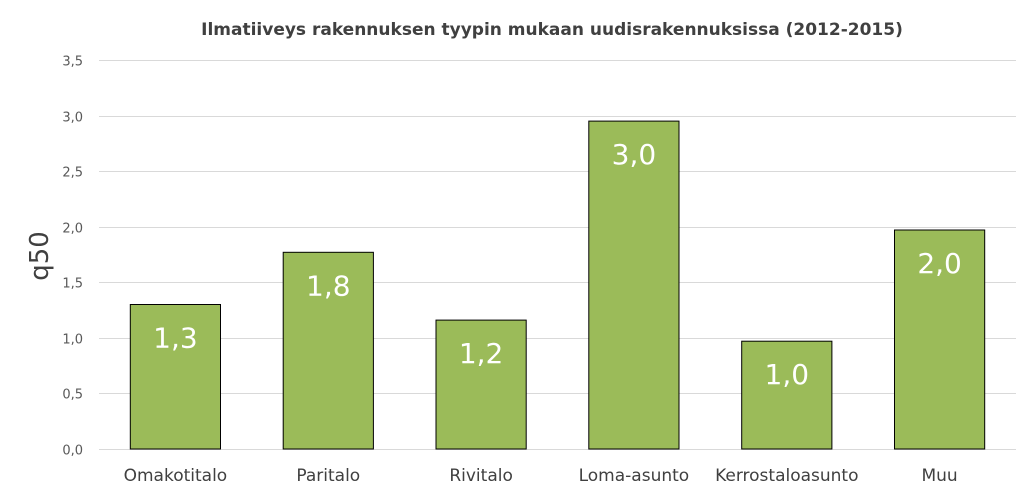 Image resolution: width=1030 pixels, height=491 pixels. I want to click on y-tick-label: 0,5, so click(72, 395).